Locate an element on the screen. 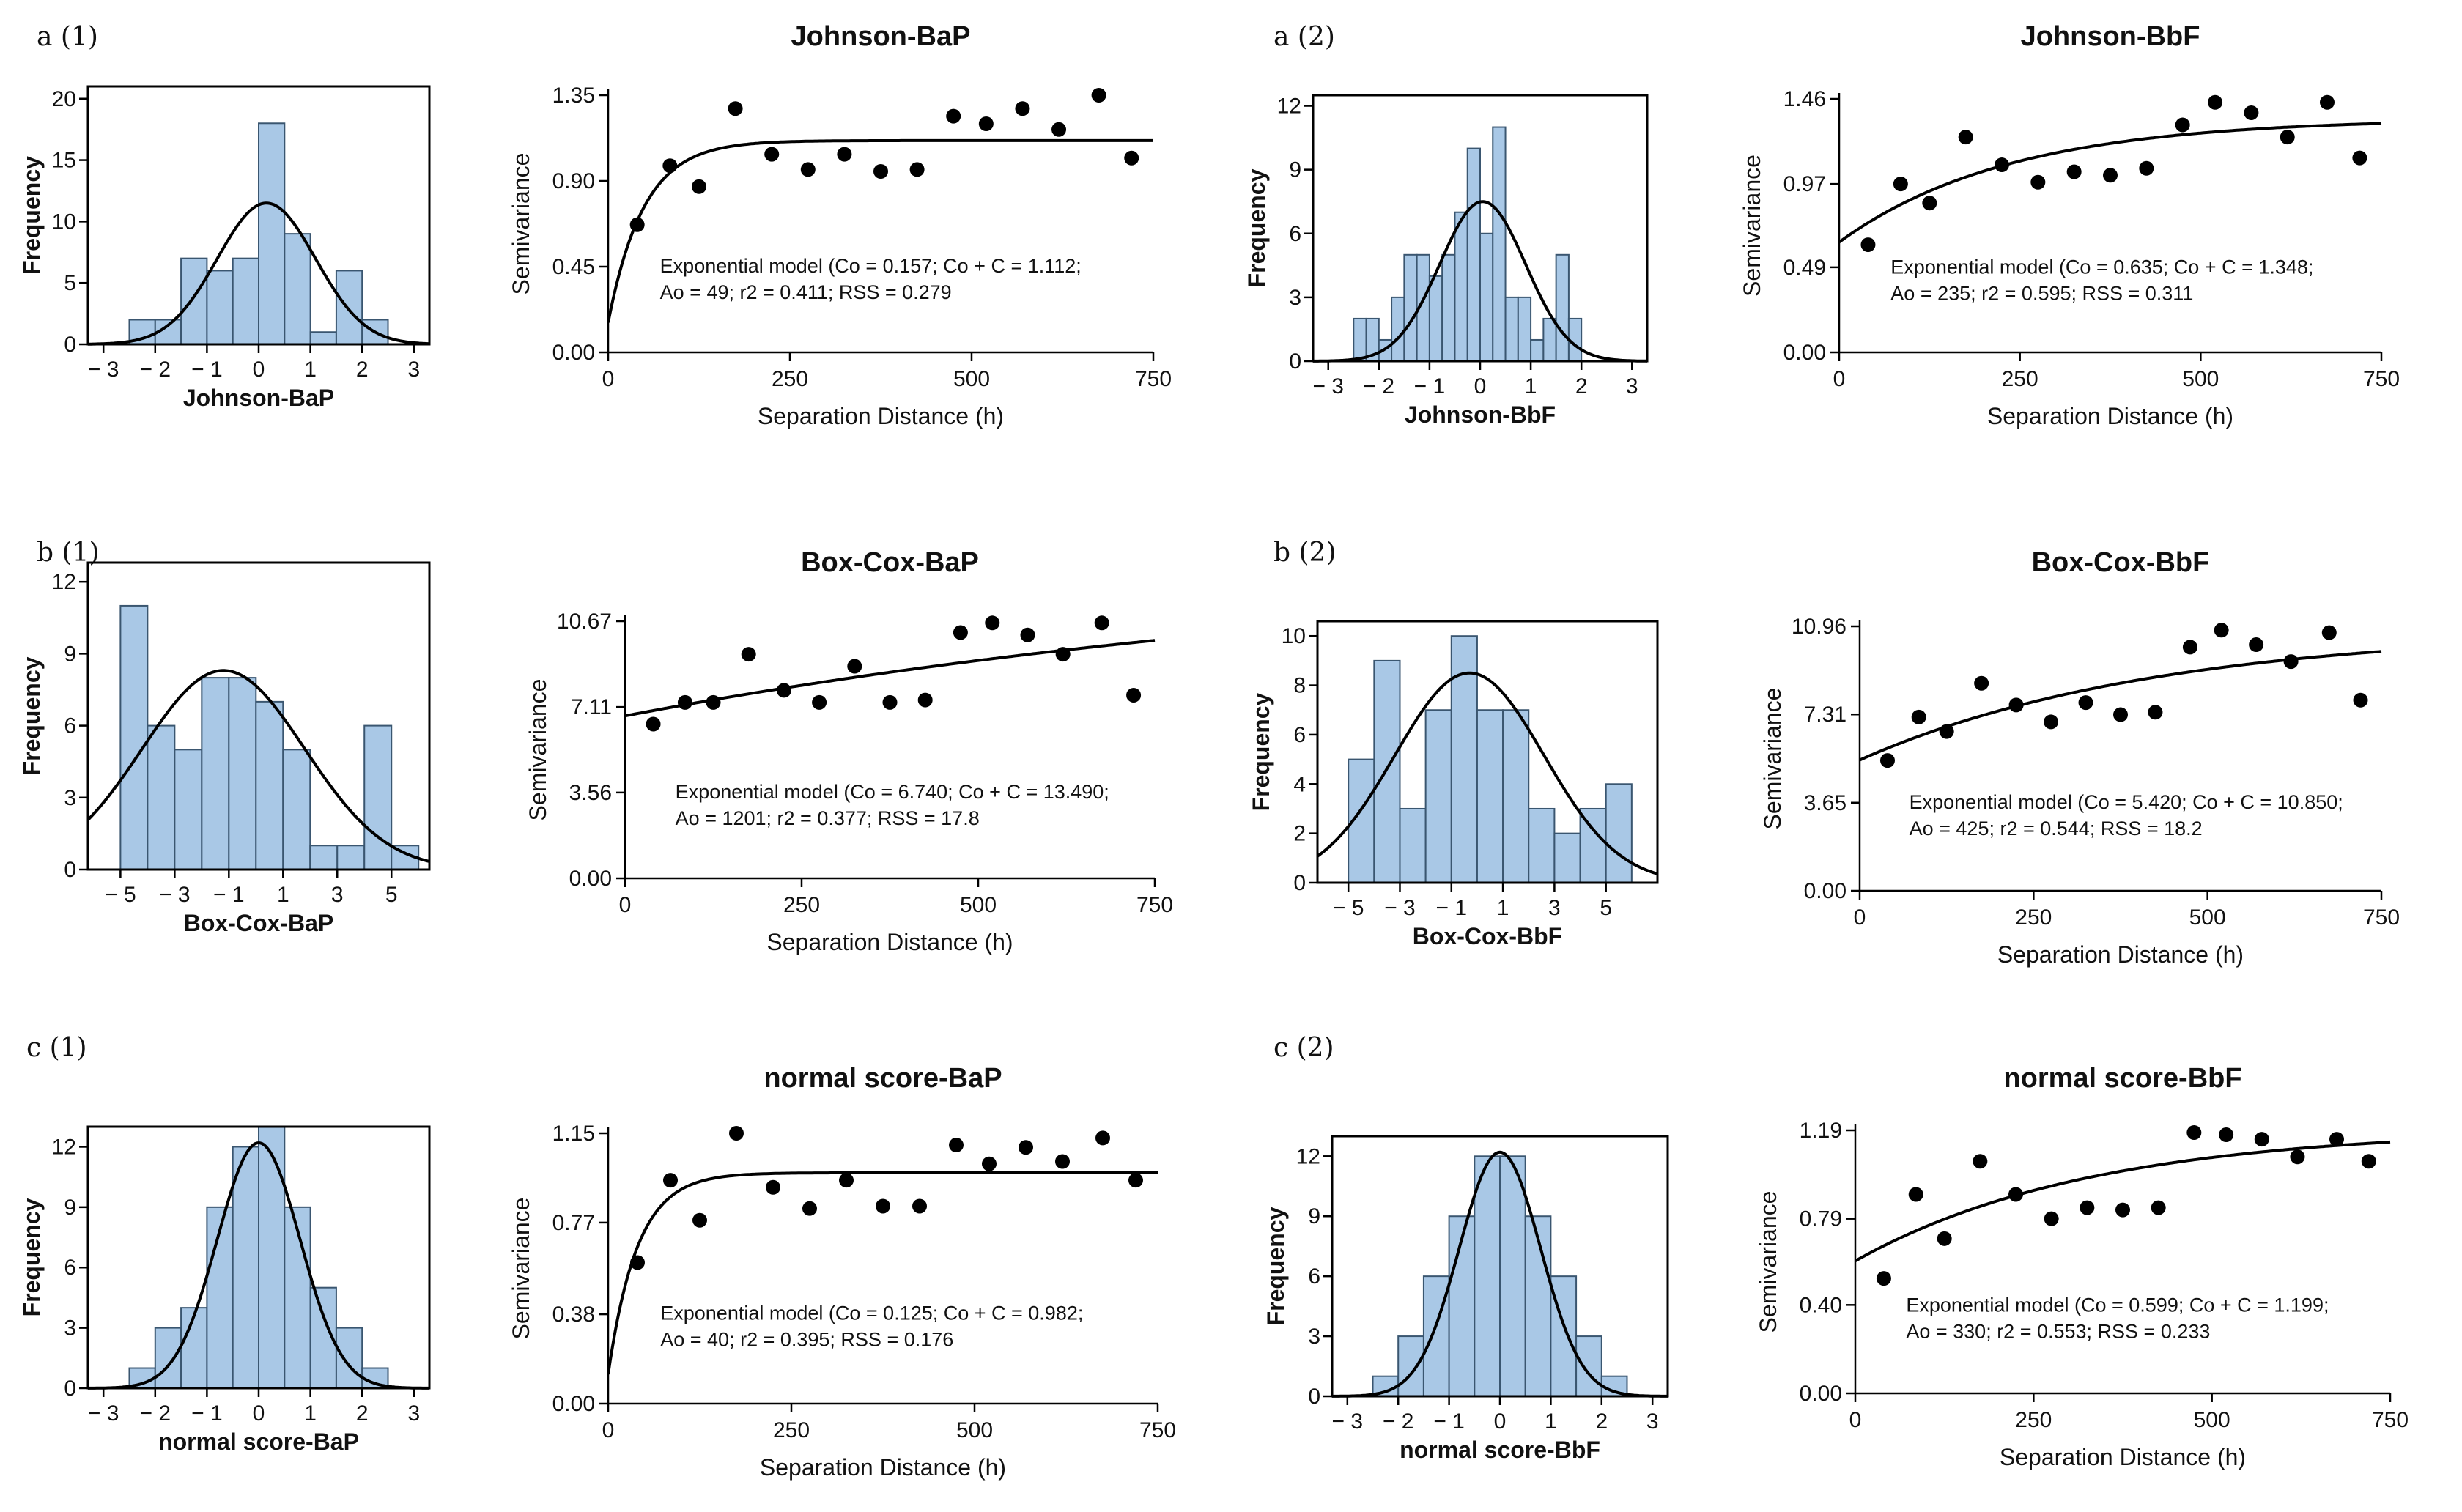  model-annotation: Ao = 40; r2 = 0.395; RSS = 0.176 is located at coordinates (806, 1340).